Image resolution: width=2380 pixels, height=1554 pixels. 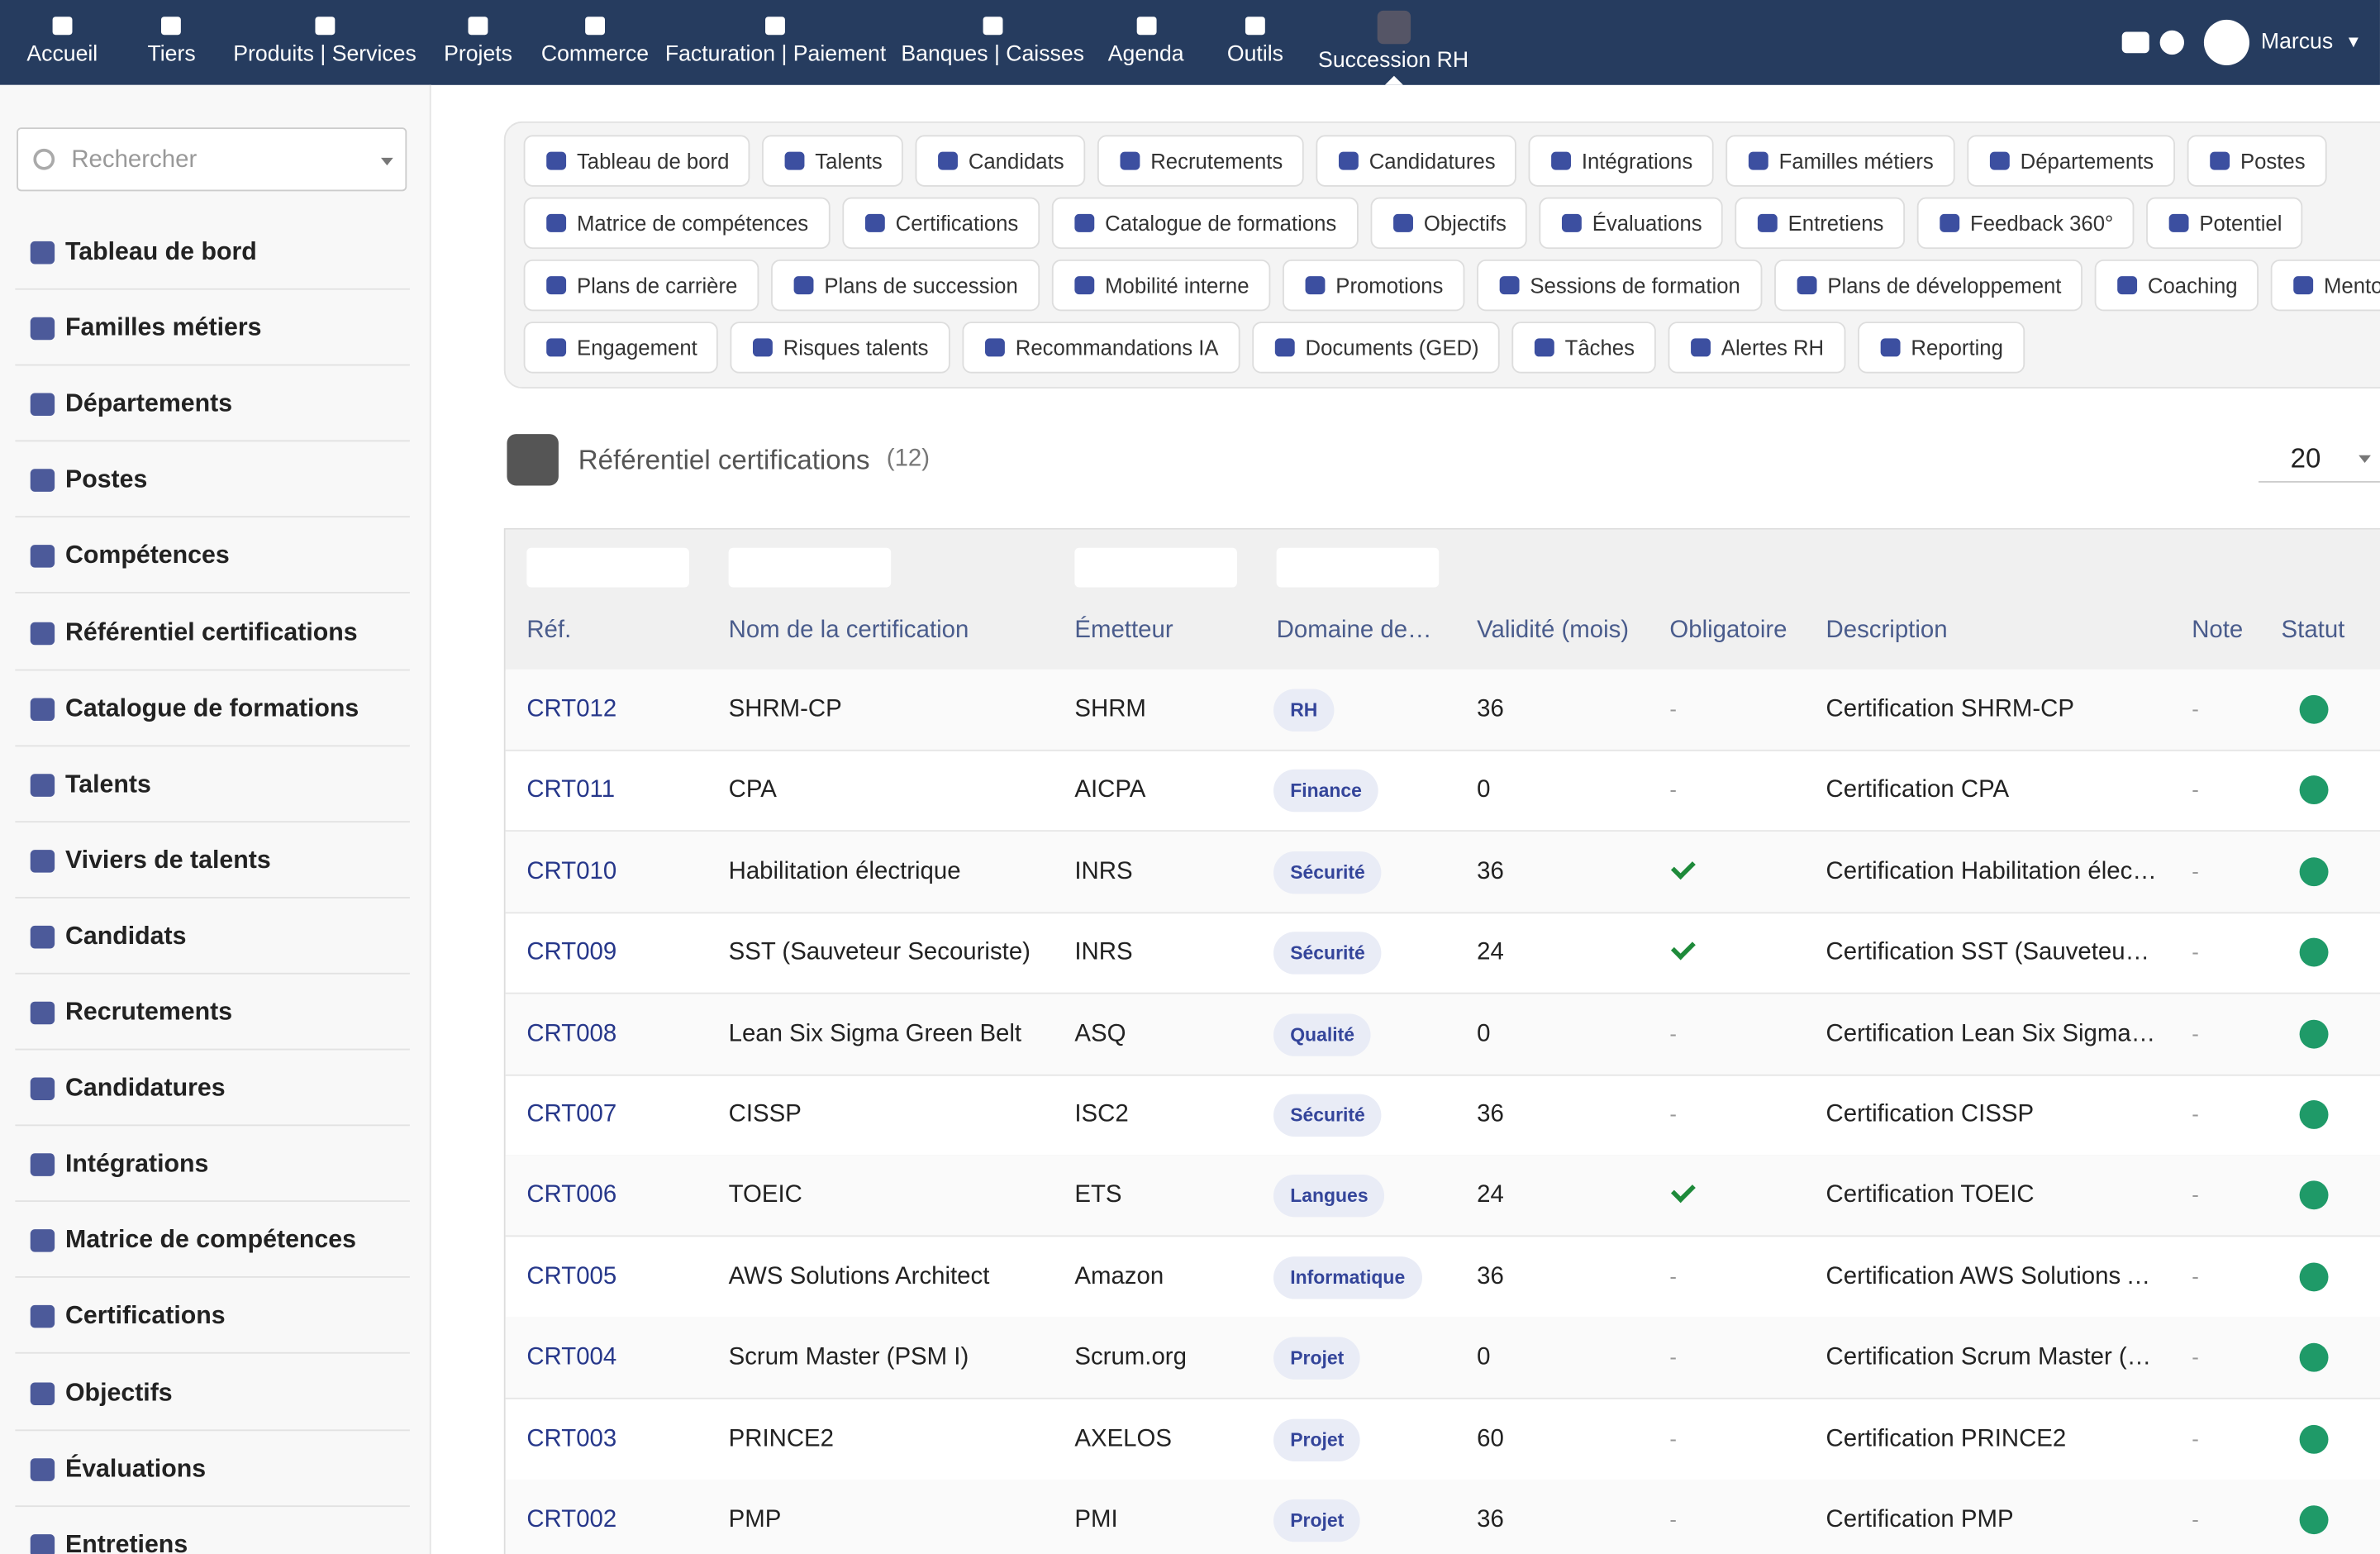 What do you see at coordinates (324, 42) in the screenshot?
I see `nav-item: Produits | Services` at bounding box center [324, 42].